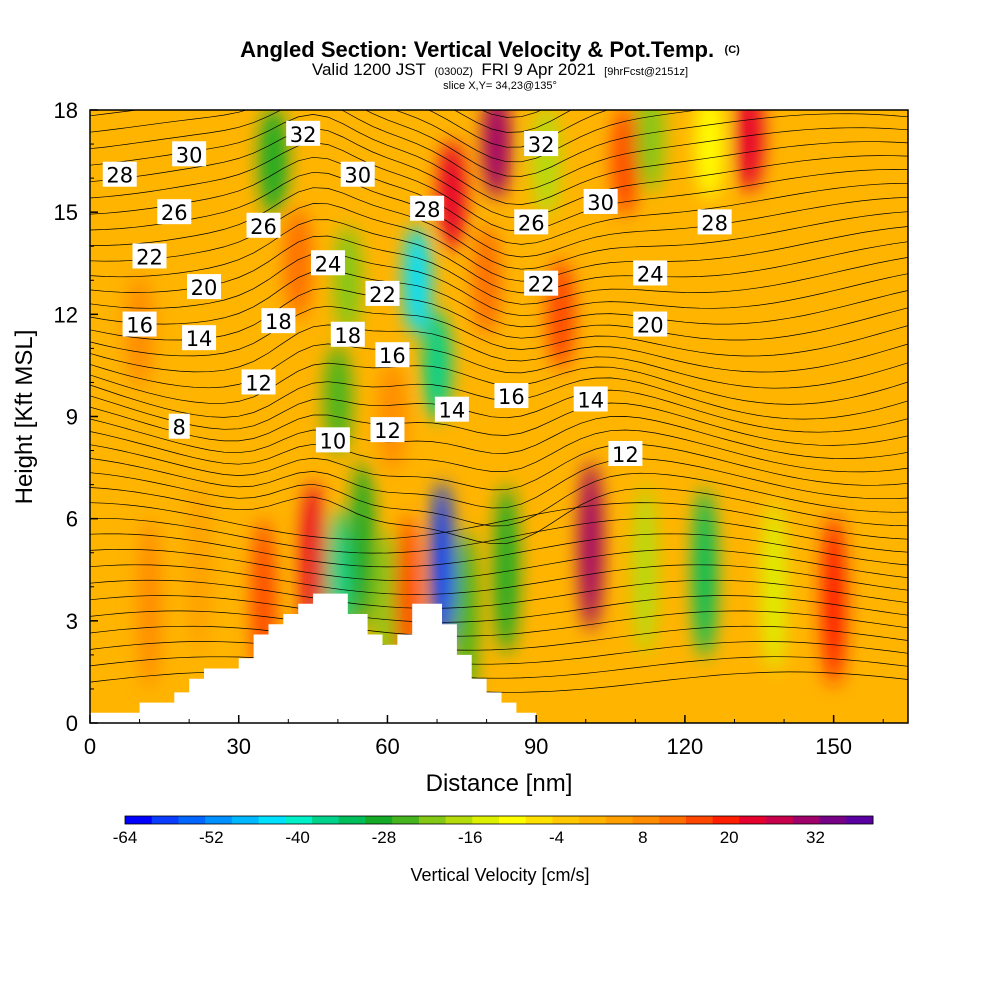 The width and height of the screenshot is (1000, 1000). I want to click on colorbar-title: Vertical Velocity [cm/s], so click(499, 875).